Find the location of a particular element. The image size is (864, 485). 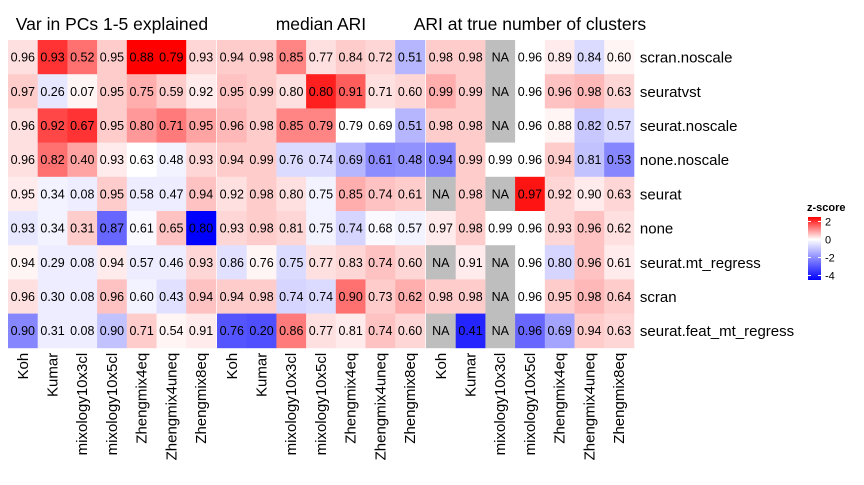

cell-value-label: 0.54 is located at coordinates (171, 331).